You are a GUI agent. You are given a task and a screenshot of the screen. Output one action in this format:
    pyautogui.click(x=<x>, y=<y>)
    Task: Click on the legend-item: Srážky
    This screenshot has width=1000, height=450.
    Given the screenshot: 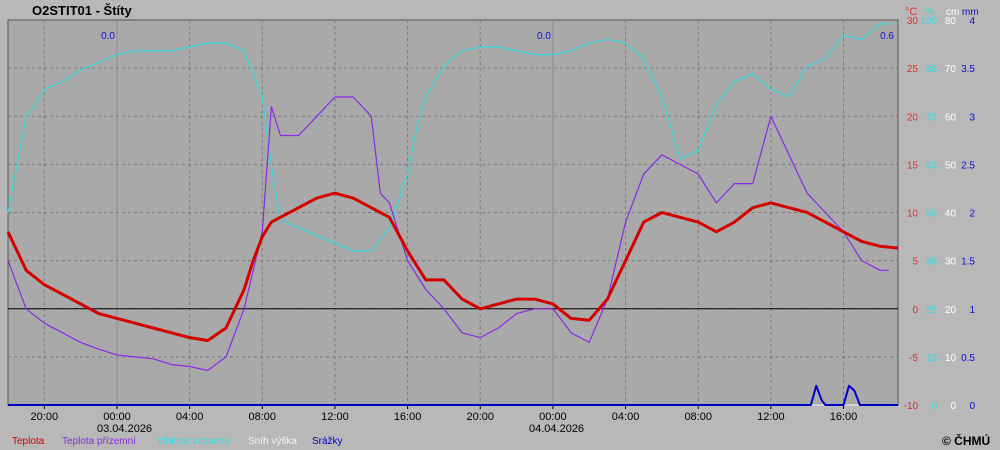 What is the action you would take?
    pyautogui.click(x=327, y=441)
    